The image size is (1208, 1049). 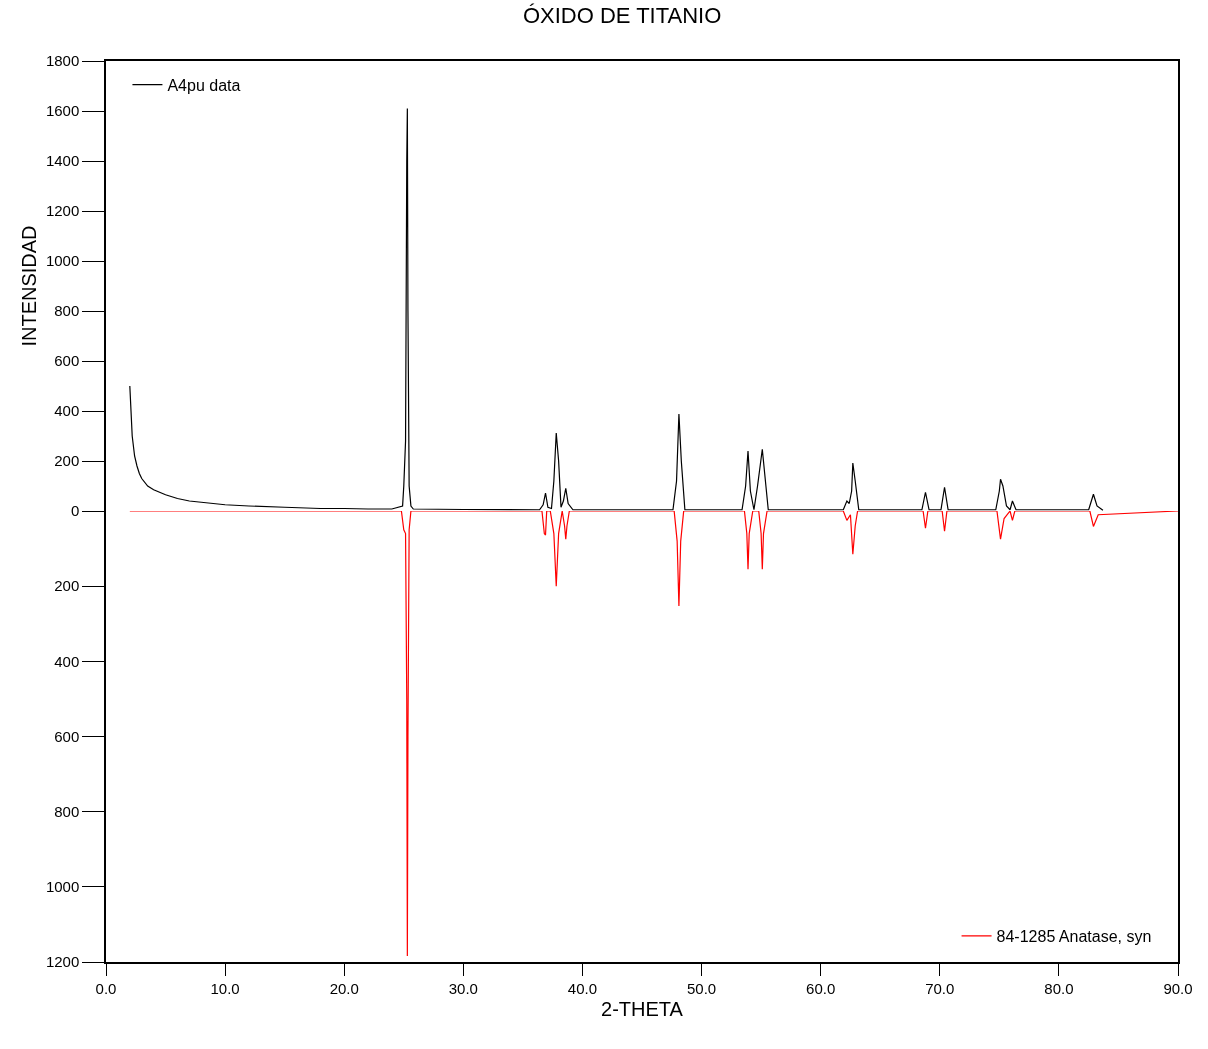 What do you see at coordinates (204, 85) in the screenshot?
I see `legend-label: A4pu data` at bounding box center [204, 85].